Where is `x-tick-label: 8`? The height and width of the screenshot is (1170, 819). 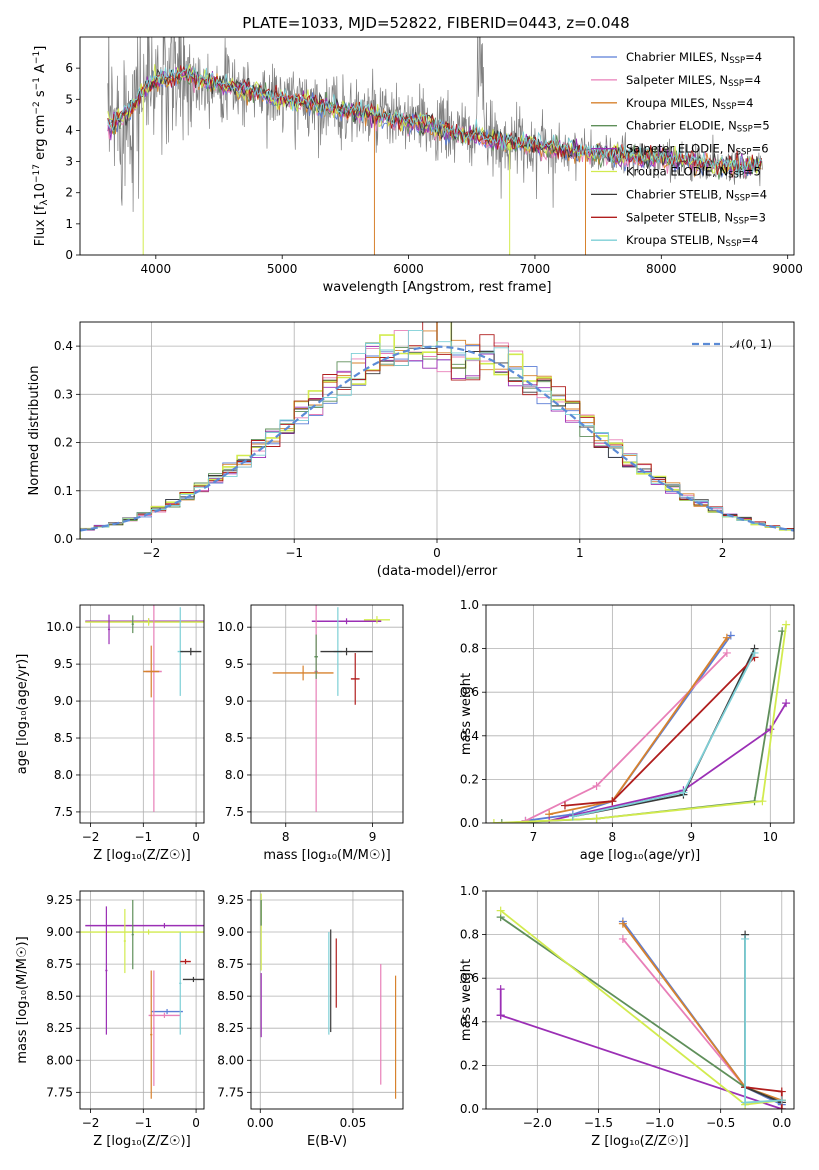
x-tick-label: 8 is located at coordinates (613, 837).